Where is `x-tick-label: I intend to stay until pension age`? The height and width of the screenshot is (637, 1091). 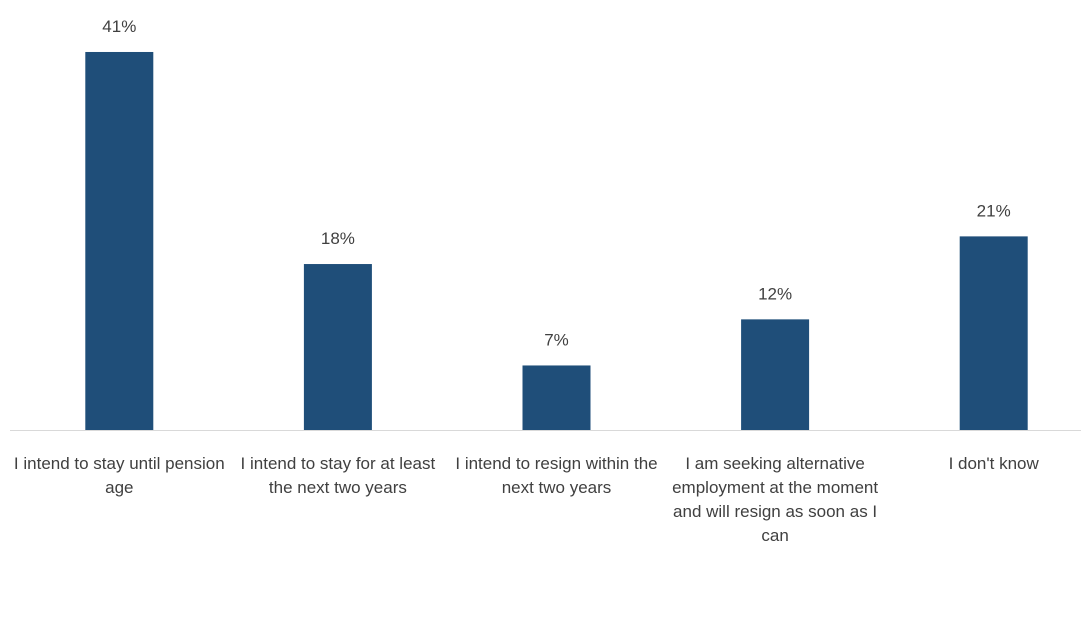
x-tick-label: I intend to stay until pension age is located at coordinates (119, 475).